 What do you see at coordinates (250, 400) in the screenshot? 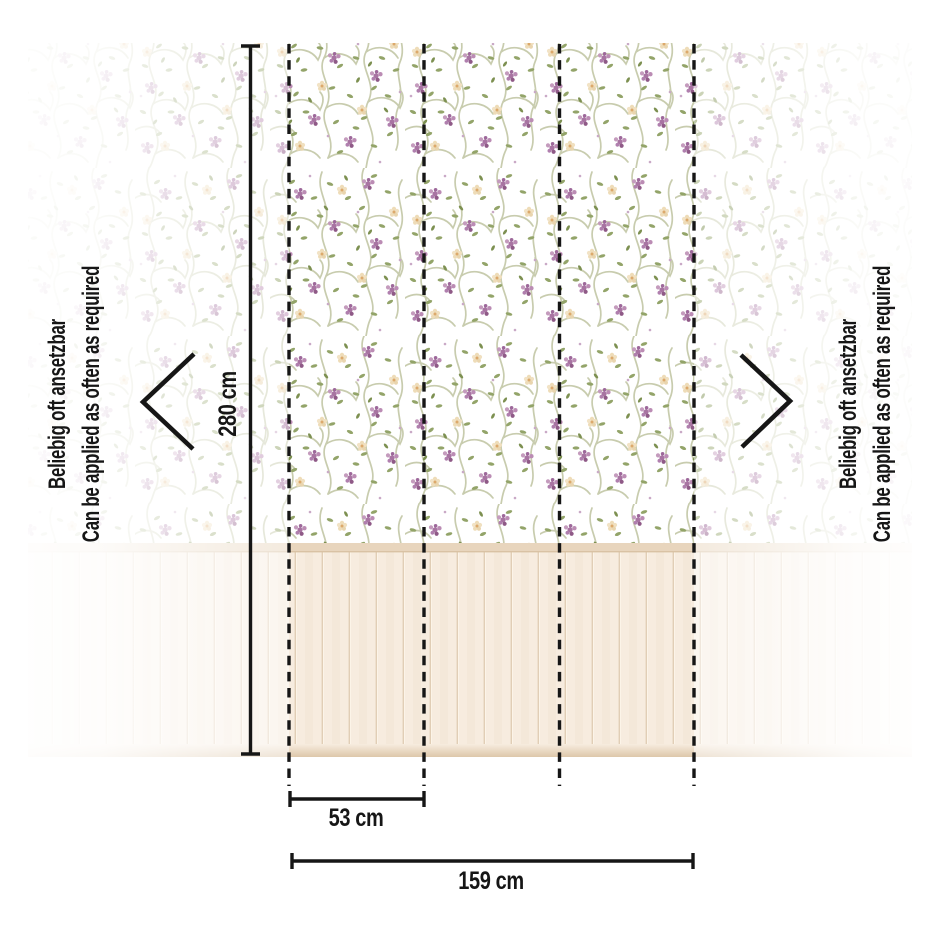
I see `height-dimension-line` at bounding box center [250, 400].